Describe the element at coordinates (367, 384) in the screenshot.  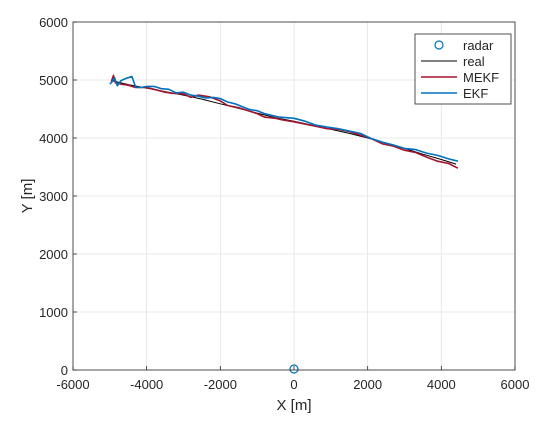
I see `x-tick-label-4: 2000` at that location.